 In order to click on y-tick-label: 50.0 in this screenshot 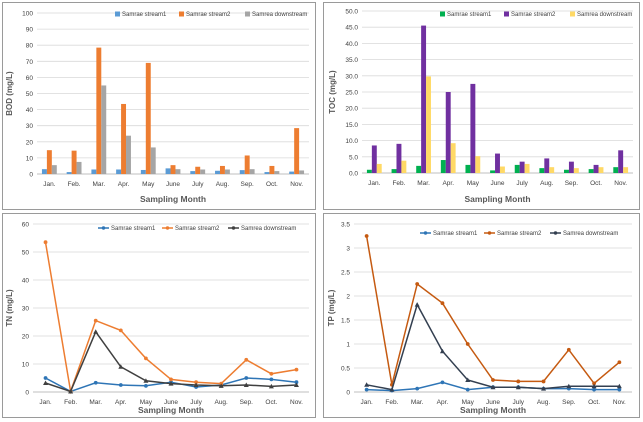, I will do `click(351, 12)`.